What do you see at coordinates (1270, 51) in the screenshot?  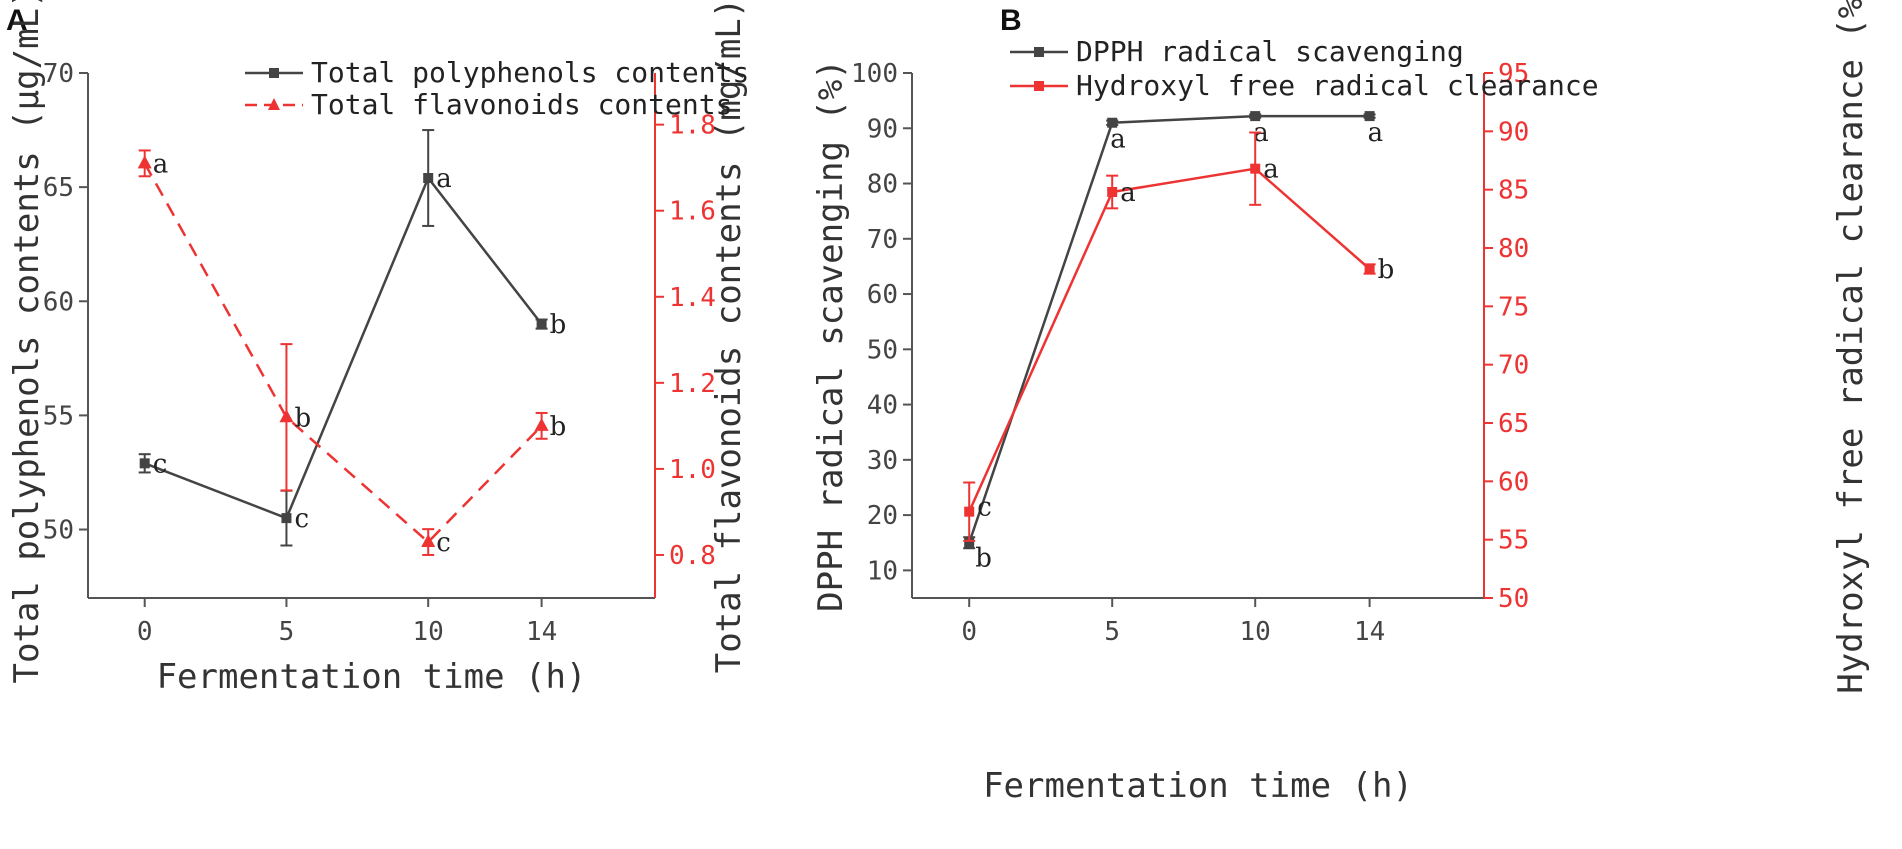 I see `legend-label: DPPH radical scavenging` at bounding box center [1270, 51].